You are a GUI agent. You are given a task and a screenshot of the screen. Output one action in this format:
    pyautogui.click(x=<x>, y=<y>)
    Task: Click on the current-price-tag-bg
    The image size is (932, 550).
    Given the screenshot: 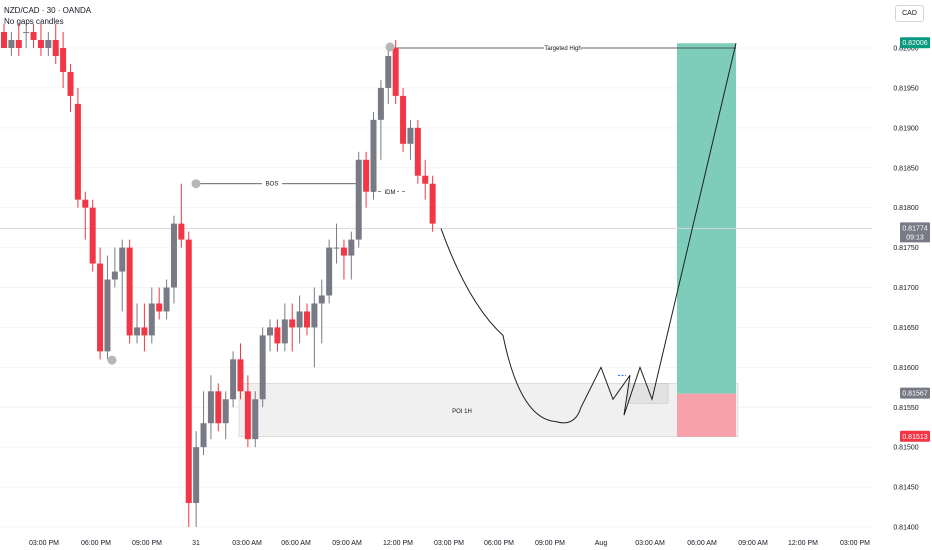 What is the action you would take?
    pyautogui.click(x=915, y=232)
    